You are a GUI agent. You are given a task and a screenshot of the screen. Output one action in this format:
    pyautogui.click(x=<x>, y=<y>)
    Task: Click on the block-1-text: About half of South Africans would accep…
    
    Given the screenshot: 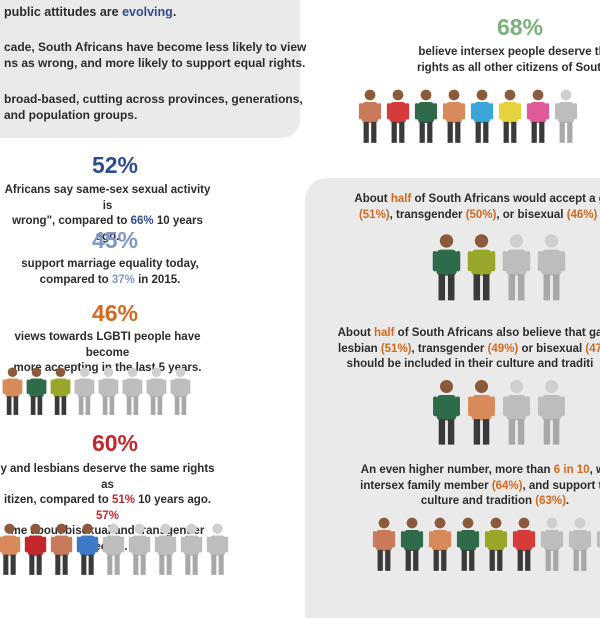 What is the action you would take?
    pyautogui.click(x=470, y=207)
    